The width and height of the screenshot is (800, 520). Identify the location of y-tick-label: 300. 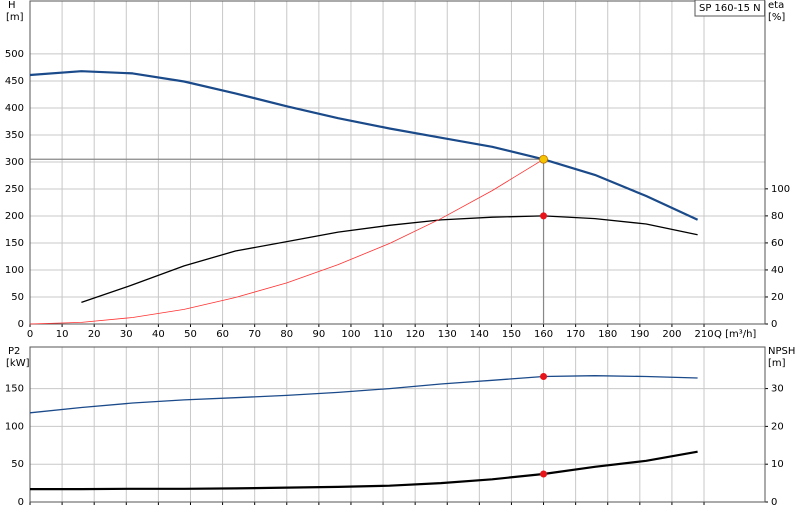
(14, 162).